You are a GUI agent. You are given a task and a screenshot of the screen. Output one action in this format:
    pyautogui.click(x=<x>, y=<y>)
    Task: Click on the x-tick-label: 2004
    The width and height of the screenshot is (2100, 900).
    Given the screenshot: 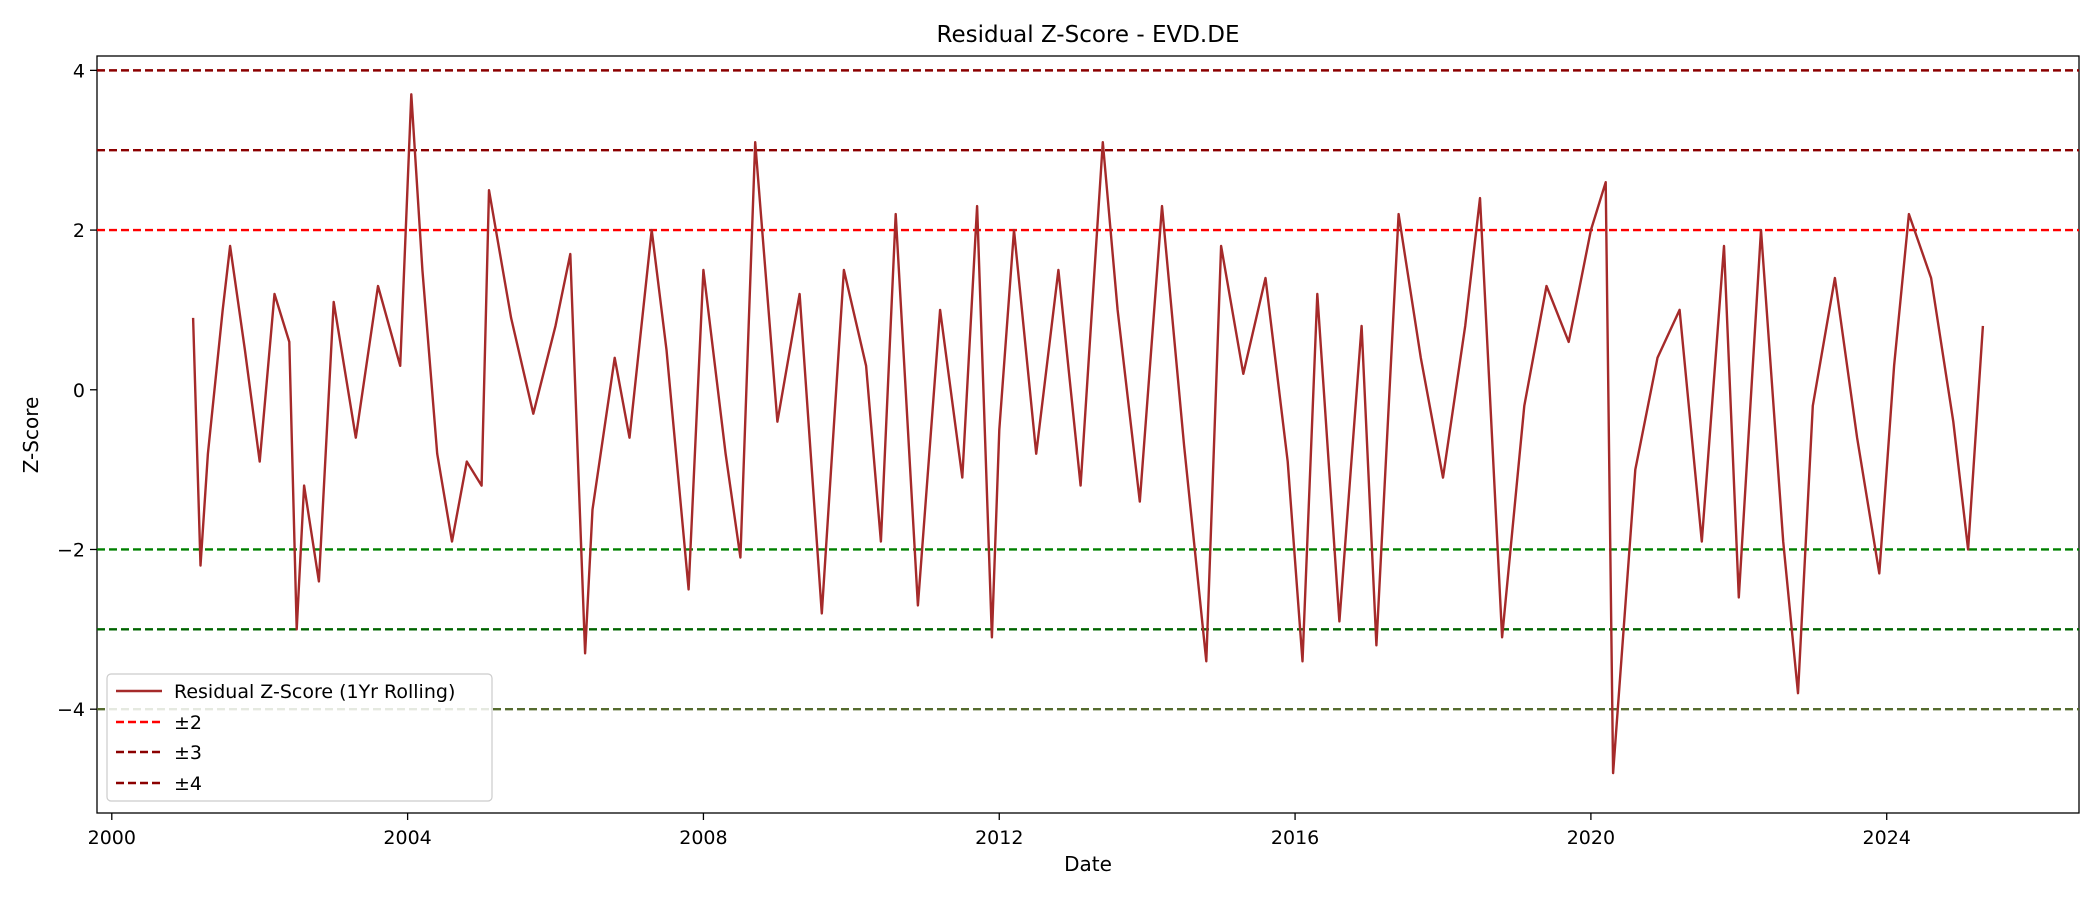 What is the action you would take?
    pyautogui.click(x=407, y=838)
    